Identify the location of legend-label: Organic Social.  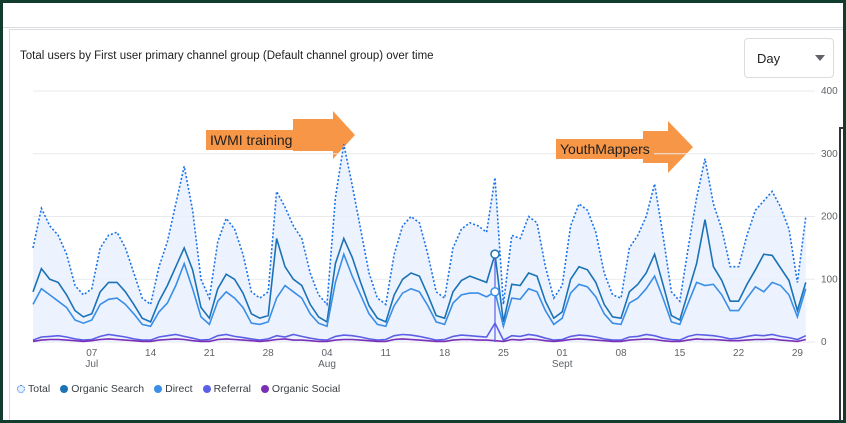
(306, 389).